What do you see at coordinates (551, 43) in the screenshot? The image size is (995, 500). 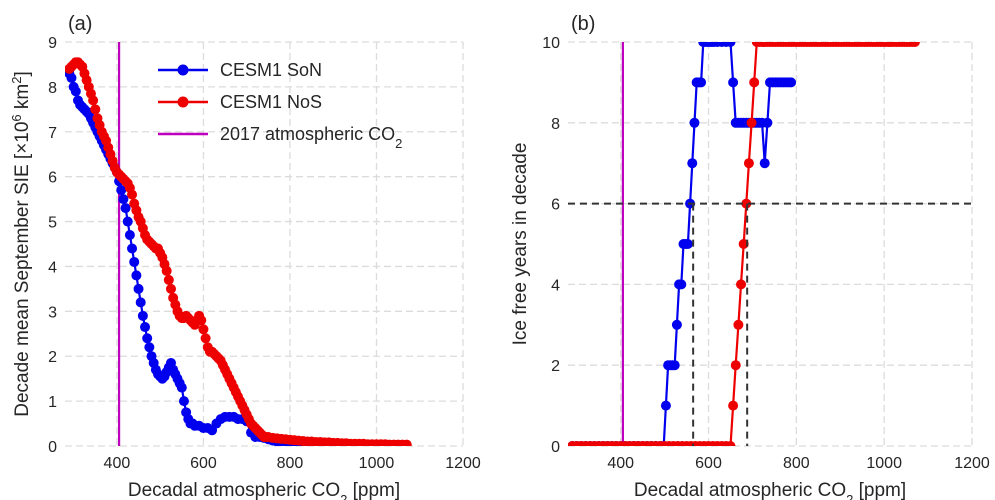 I see `y-tick-label: 10` at bounding box center [551, 43].